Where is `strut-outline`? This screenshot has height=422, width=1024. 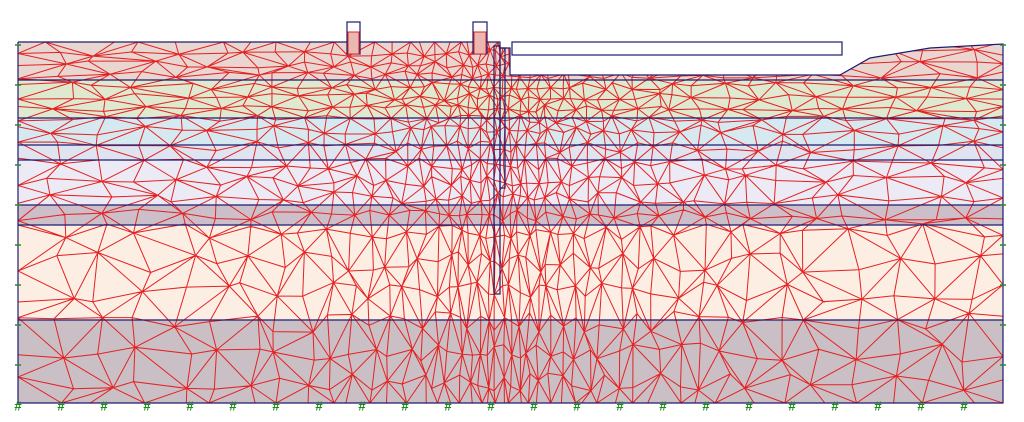
strut-outline is located at coordinates (677, 48).